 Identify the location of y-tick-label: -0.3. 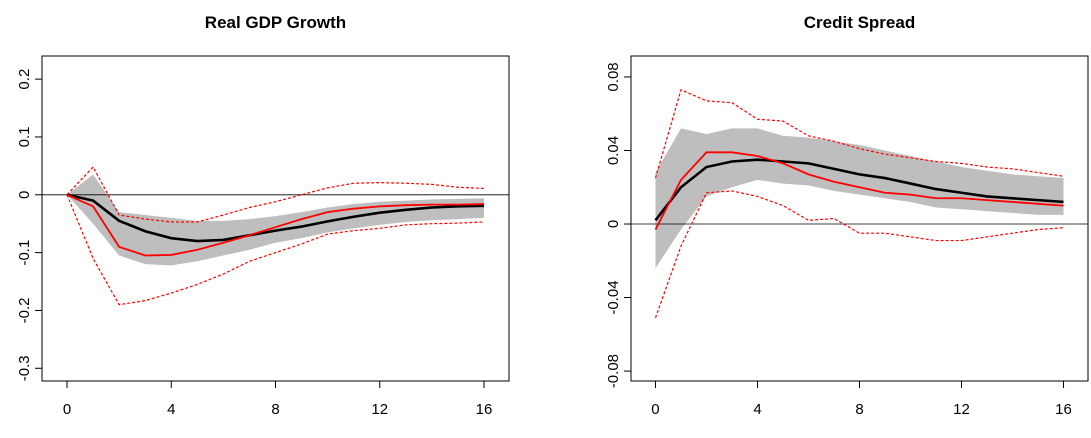
(24, 368).